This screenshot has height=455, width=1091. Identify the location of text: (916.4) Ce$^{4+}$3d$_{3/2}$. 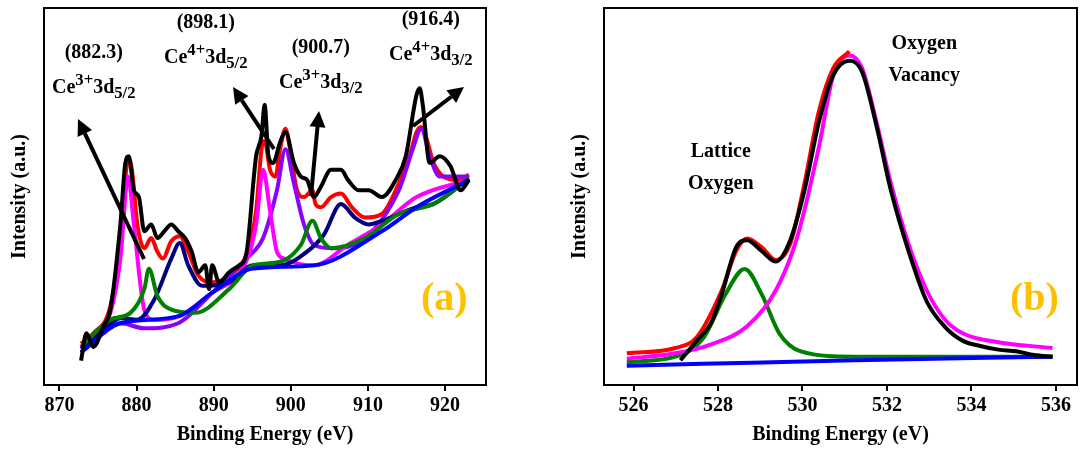
(431, 38).